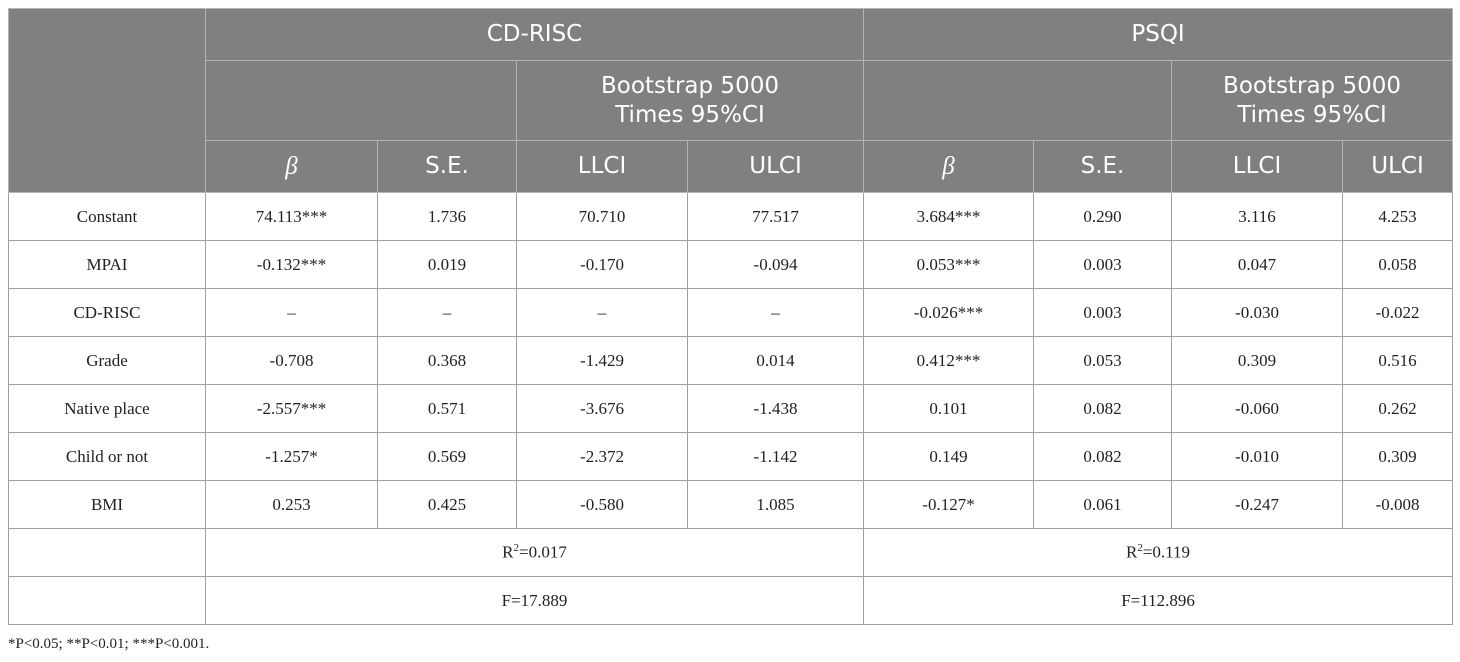  I want to click on cell: 0.101, so click(948, 408).